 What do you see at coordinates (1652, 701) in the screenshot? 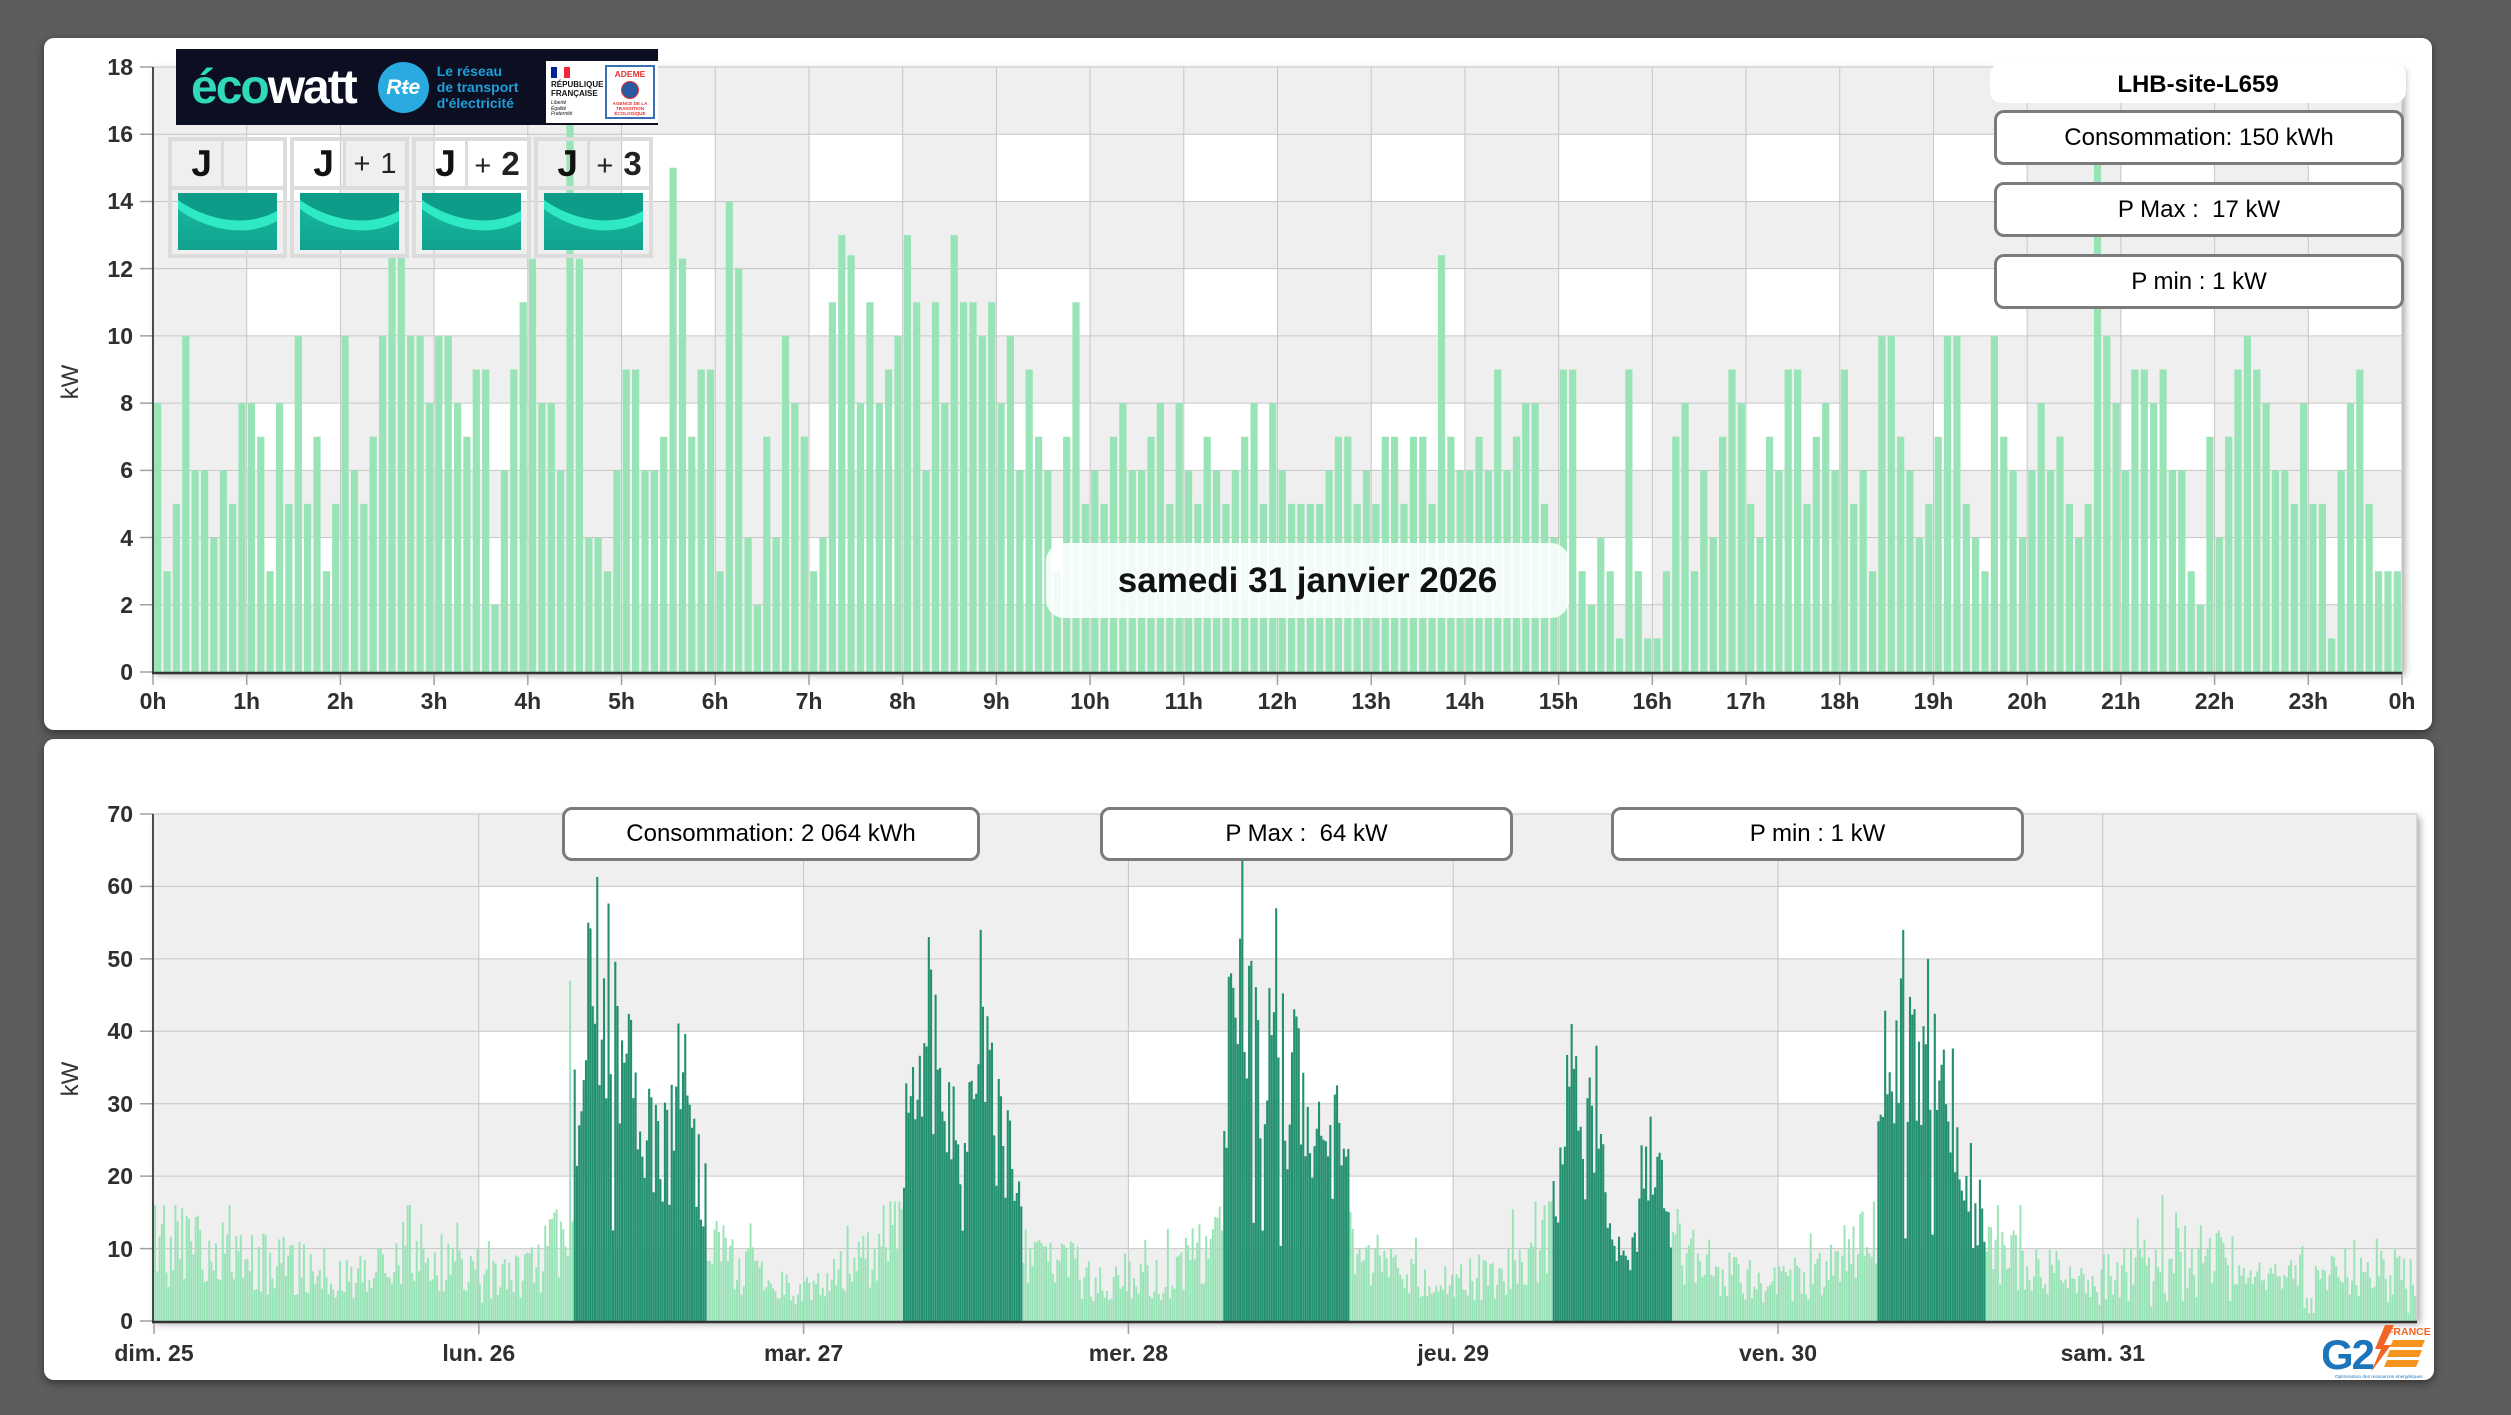
I see `svg-text: 16h` at bounding box center [1652, 701].